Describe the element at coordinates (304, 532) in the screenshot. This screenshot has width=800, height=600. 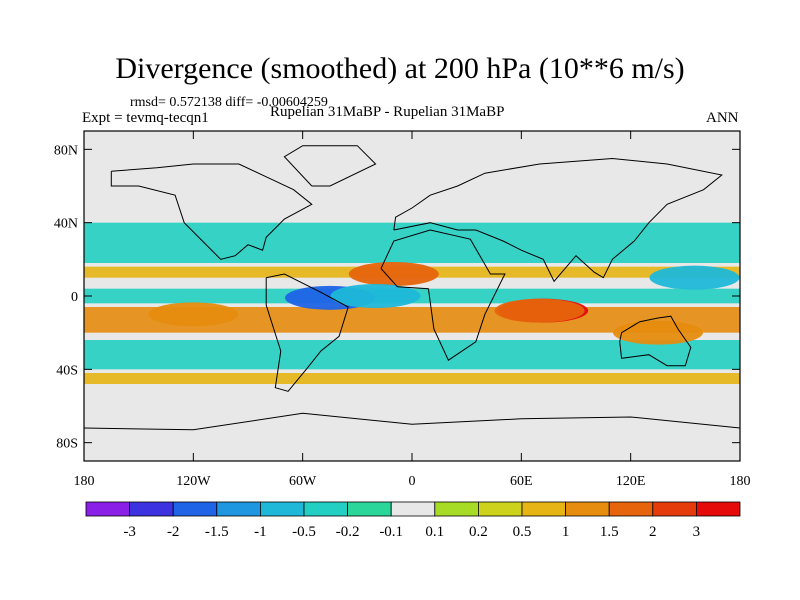
I see `colorbar-label-4: -0.5` at that location.